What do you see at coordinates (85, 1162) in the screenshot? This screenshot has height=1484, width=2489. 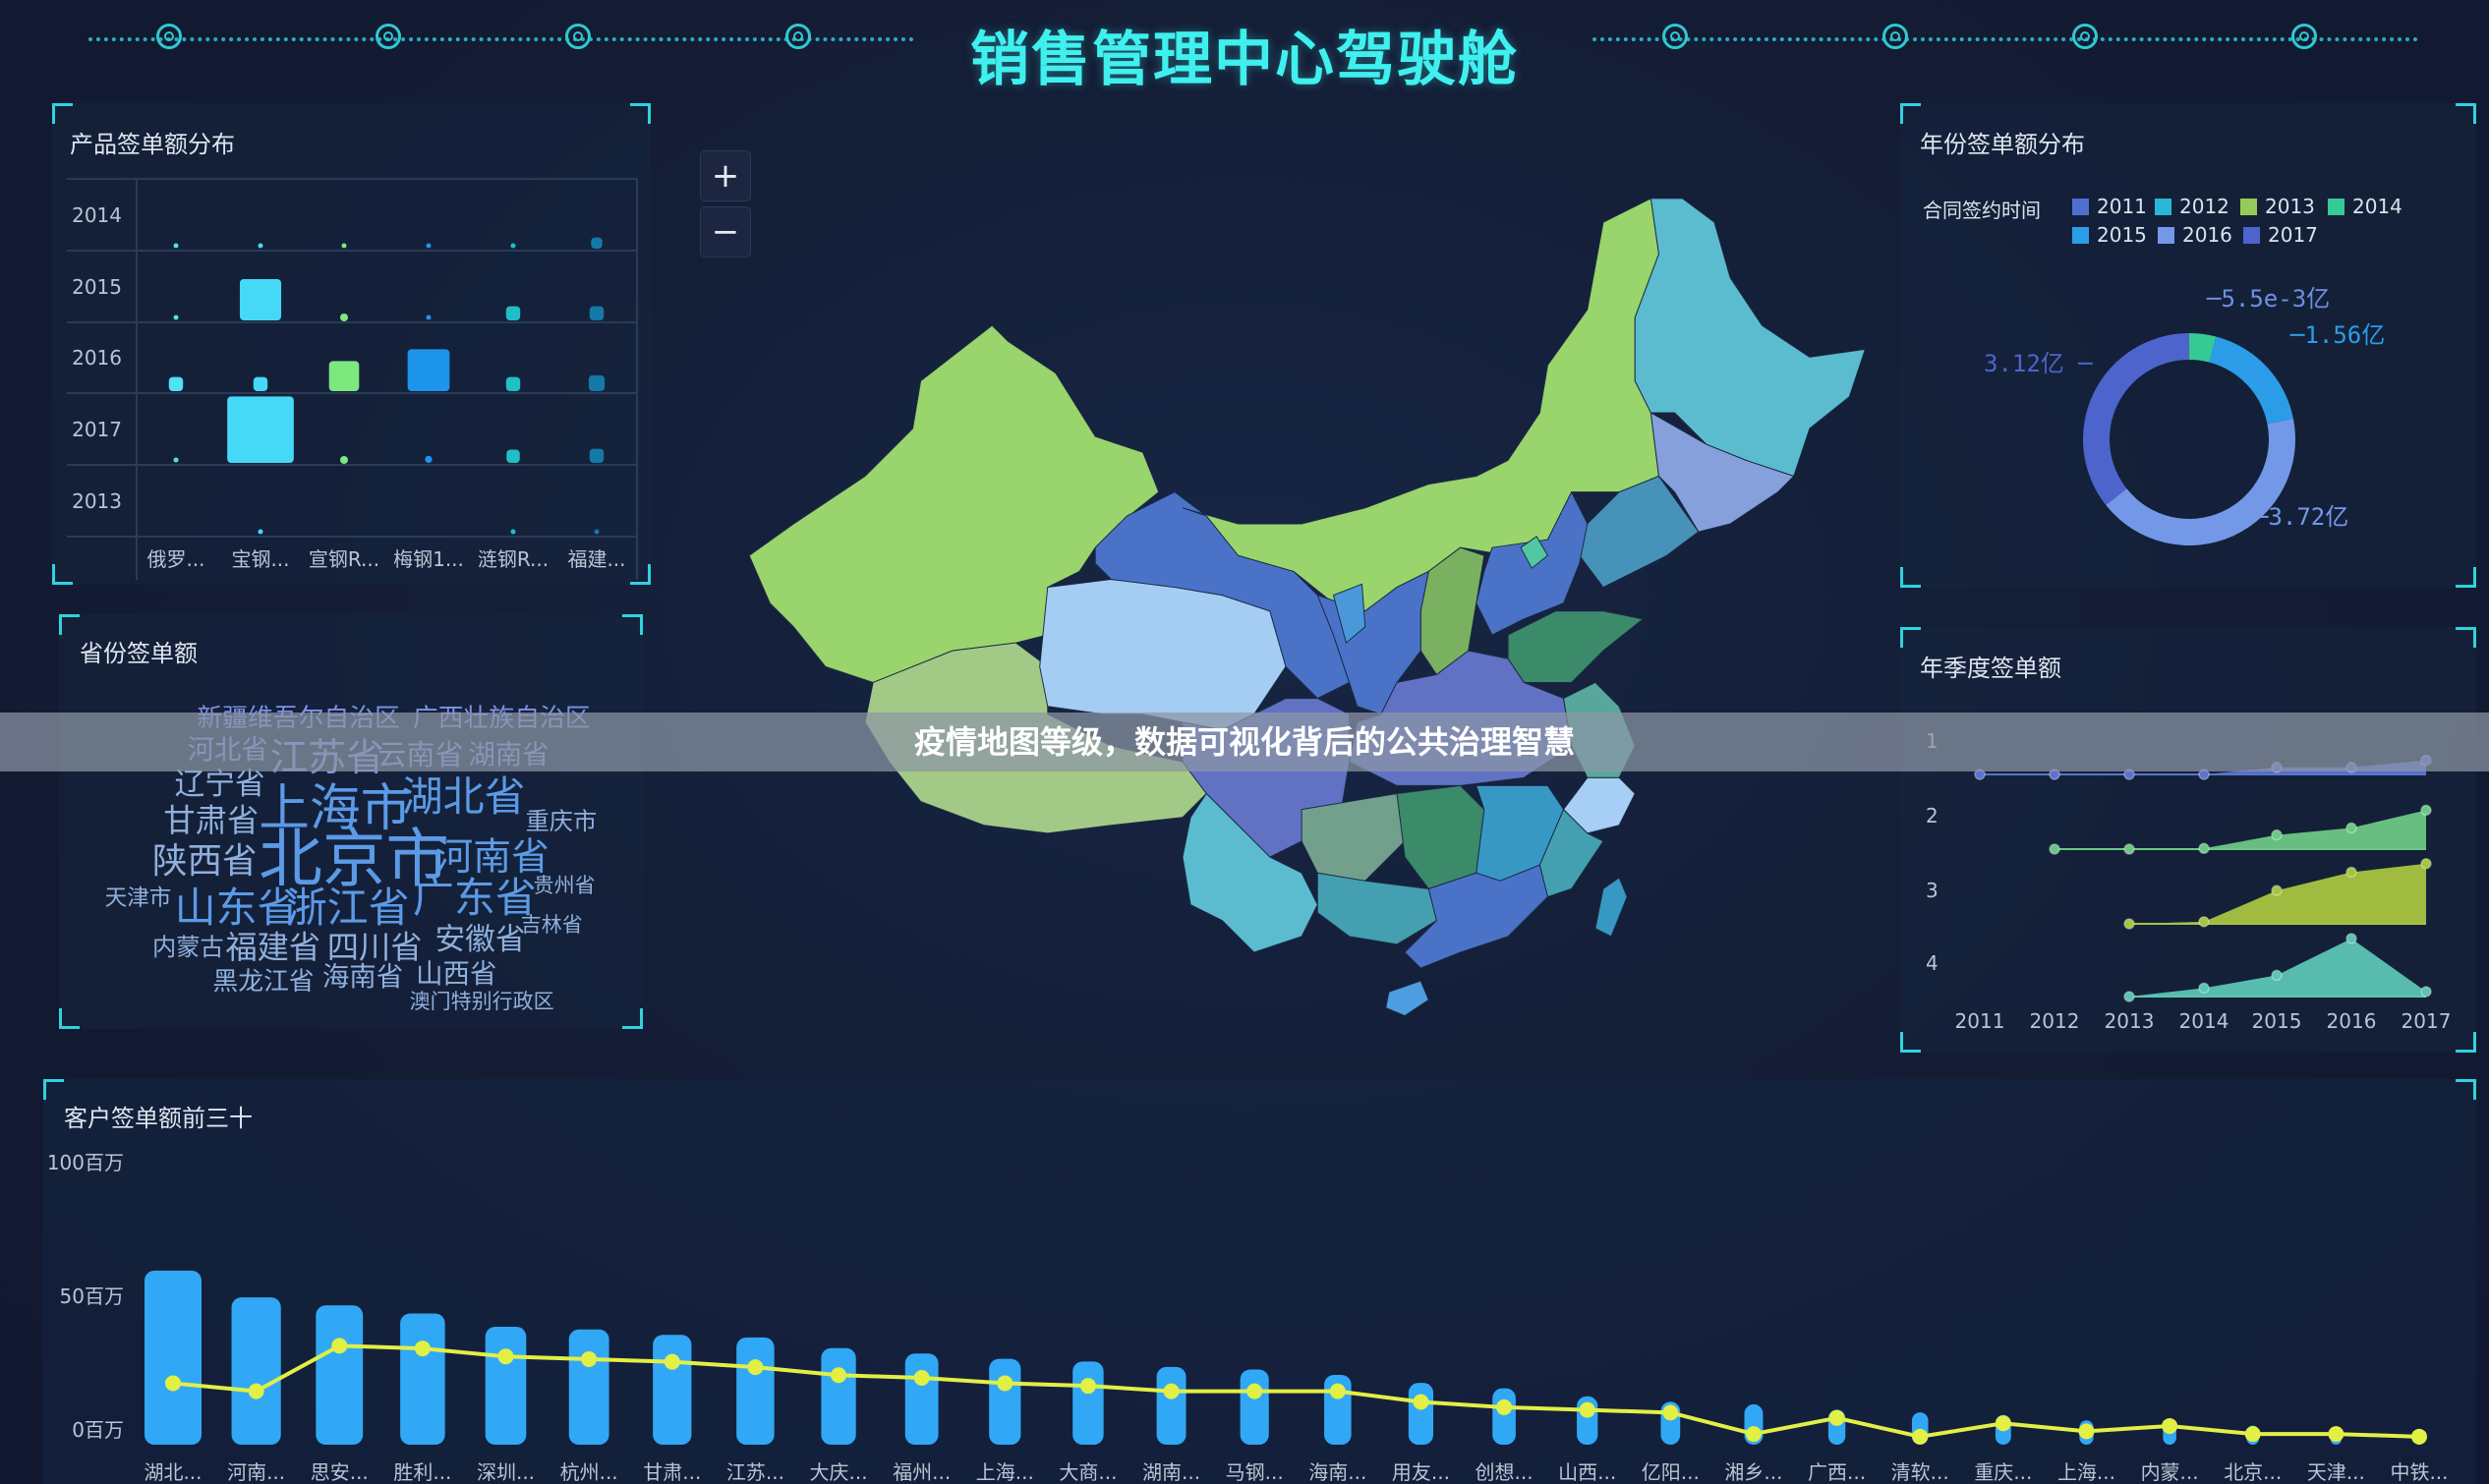 I see `y-tick-label: 100百万` at bounding box center [85, 1162].